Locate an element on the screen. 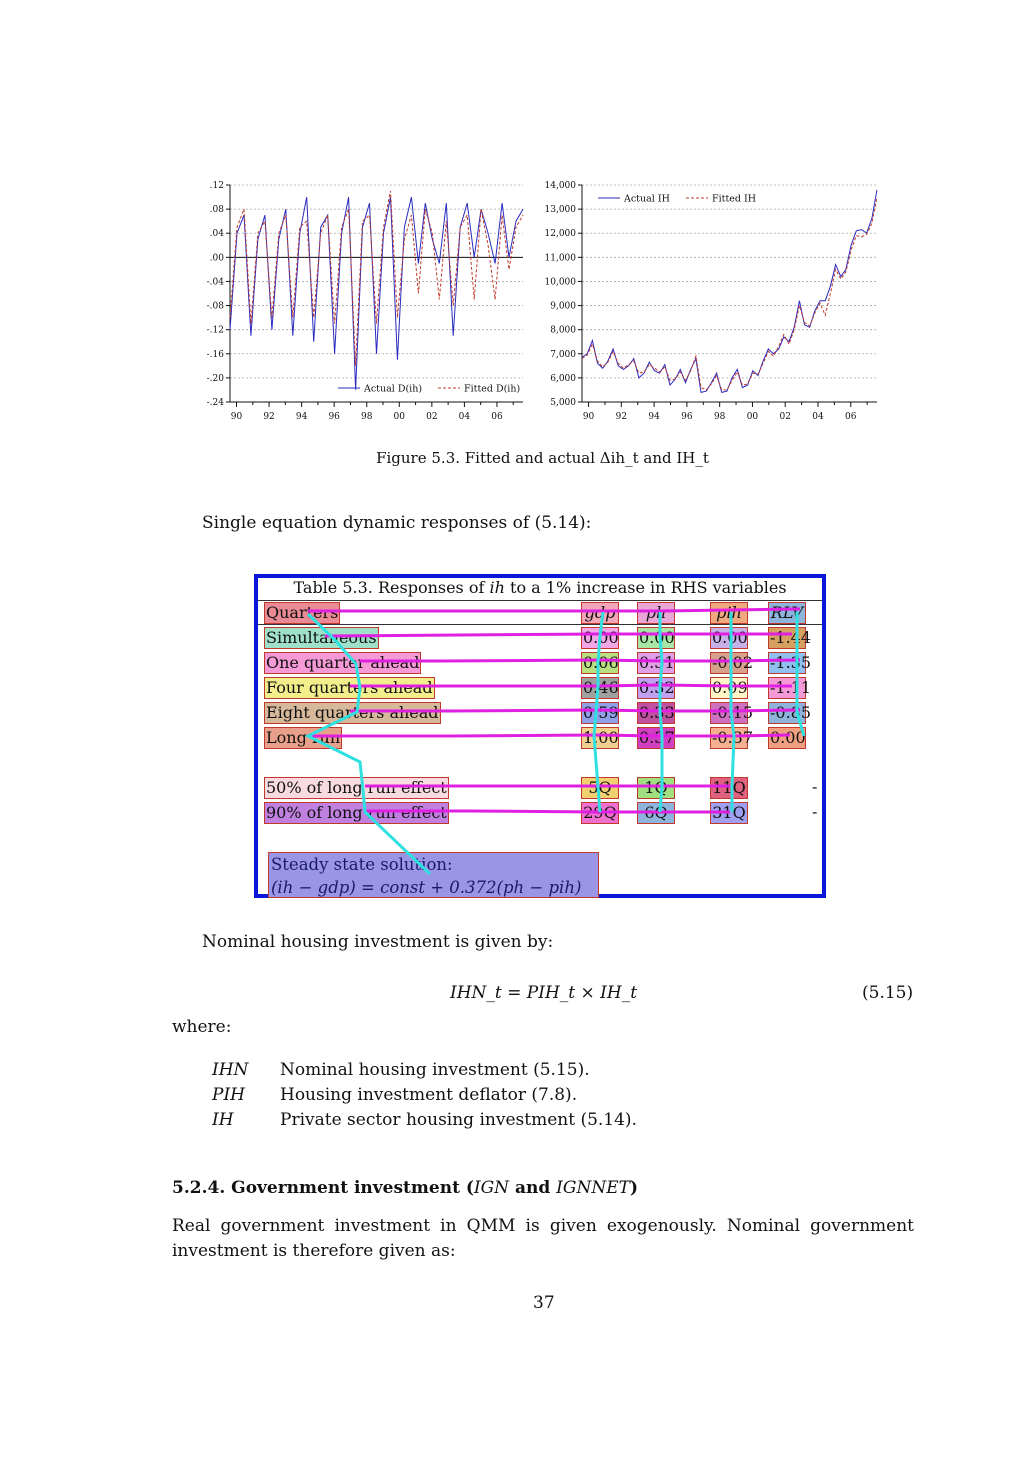 The height and width of the screenshot is (1459, 1032). y-tick-label: .08 is located at coordinates (217, 210).